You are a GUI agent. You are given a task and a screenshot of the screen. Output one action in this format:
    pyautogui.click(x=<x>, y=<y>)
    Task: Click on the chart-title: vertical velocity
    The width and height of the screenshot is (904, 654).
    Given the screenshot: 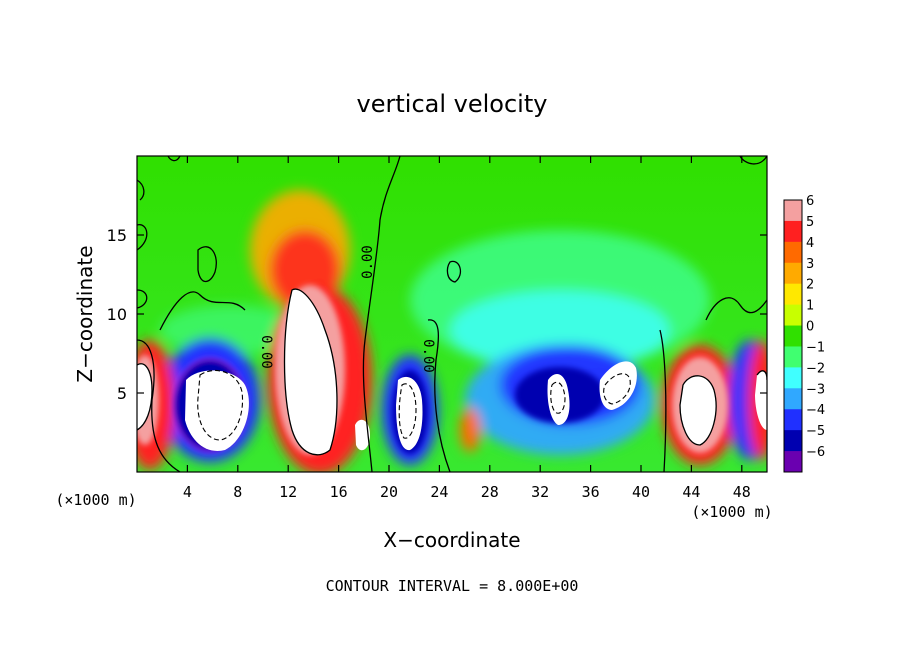 What is the action you would take?
    pyautogui.click(x=452, y=104)
    